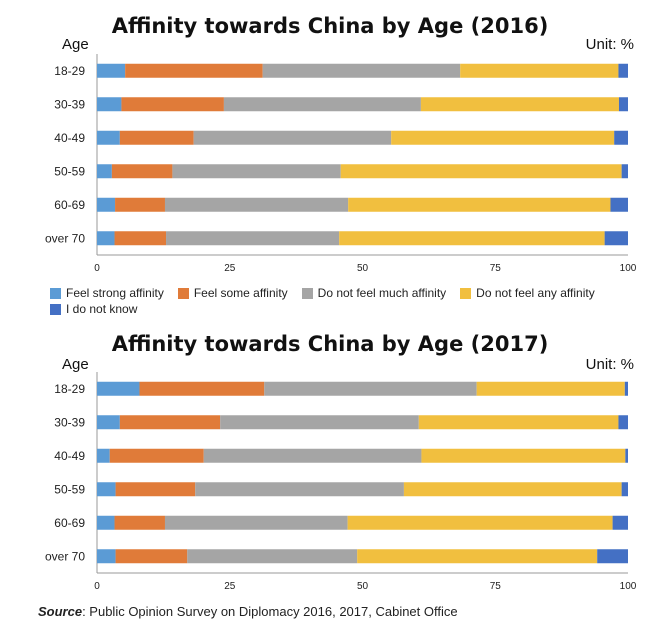  What do you see at coordinates (330, 26) in the screenshot?
I see `chart-title: Affinity towards China by Age (2016)` at bounding box center [330, 26].